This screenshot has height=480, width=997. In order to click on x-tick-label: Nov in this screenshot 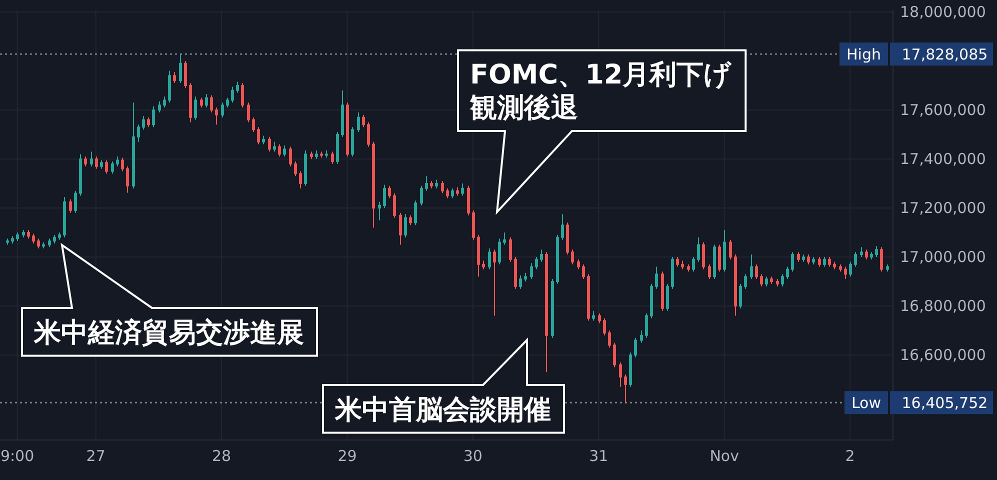, I will do `click(725, 456)`.